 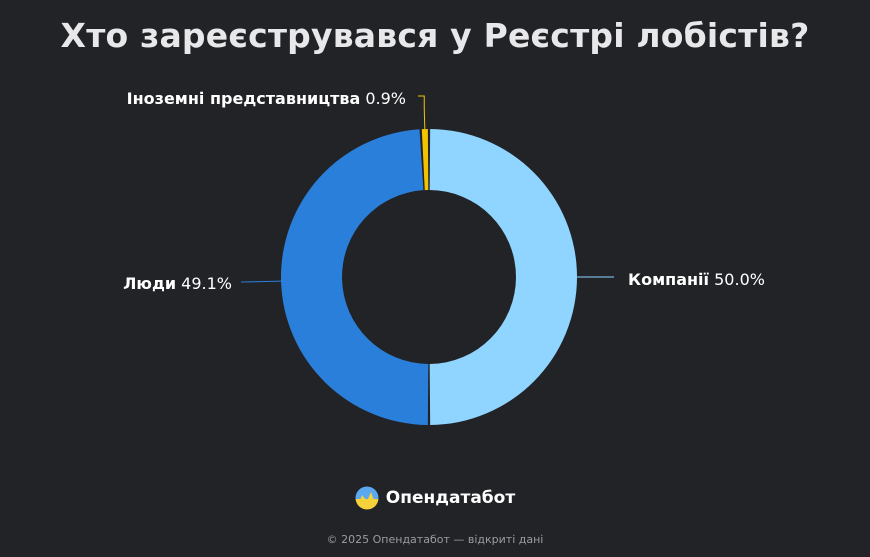 I want to click on brand-name: Опендатабот, so click(x=450, y=498).